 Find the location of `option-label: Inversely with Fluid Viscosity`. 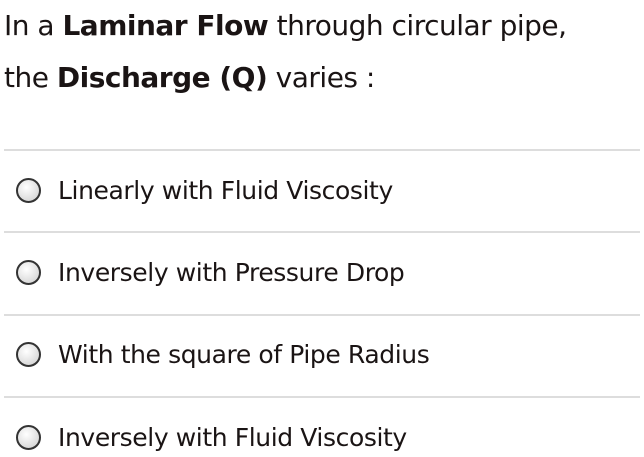

option-label: Inversely with Fluid Viscosity is located at coordinates (232, 437).